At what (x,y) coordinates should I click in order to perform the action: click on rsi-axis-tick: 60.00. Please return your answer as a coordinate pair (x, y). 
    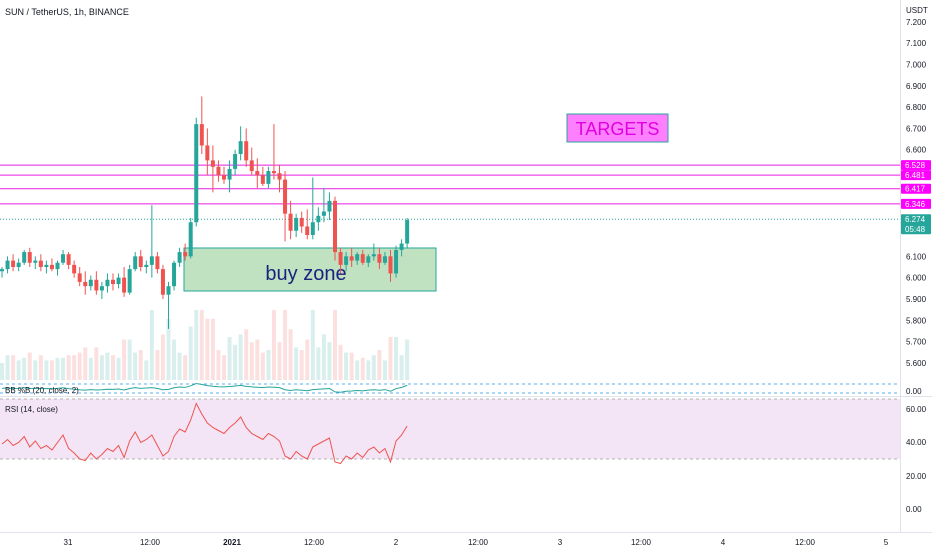
    Looking at the image, I should click on (916, 409).